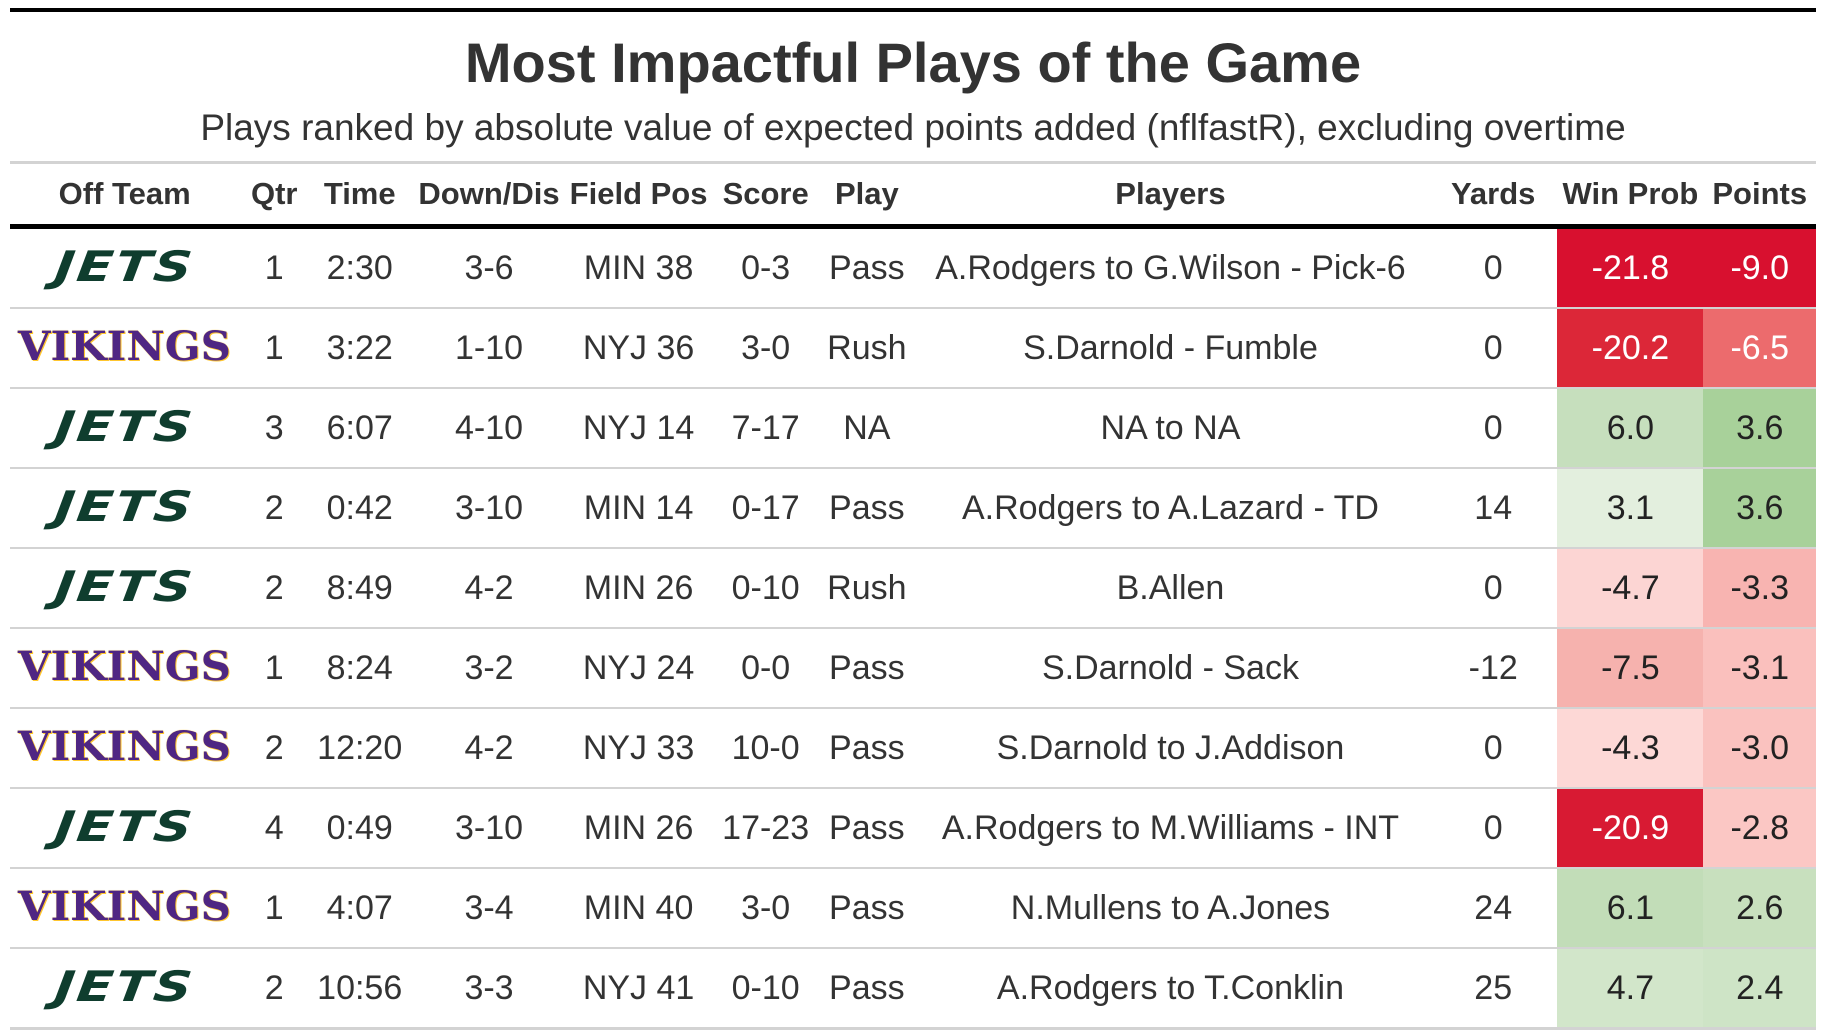 This screenshot has width=1824, height=1030. Describe the element at coordinates (1170, 908) in the screenshot. I see `players-cell: N.Mullens to A.Jones` at that location.